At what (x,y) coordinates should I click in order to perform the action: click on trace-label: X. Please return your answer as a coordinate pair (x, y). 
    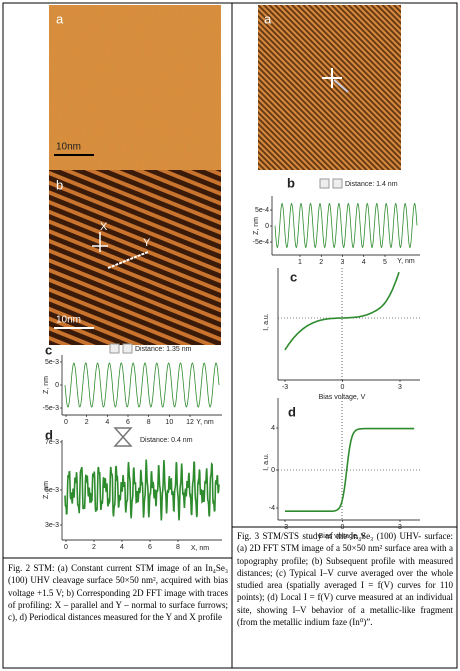
    Looking at the image, I should click on (104, 227).